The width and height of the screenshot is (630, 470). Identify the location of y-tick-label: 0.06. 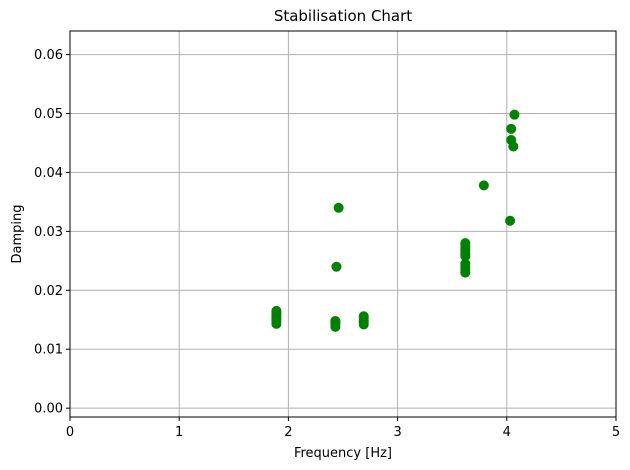
(48, 55).